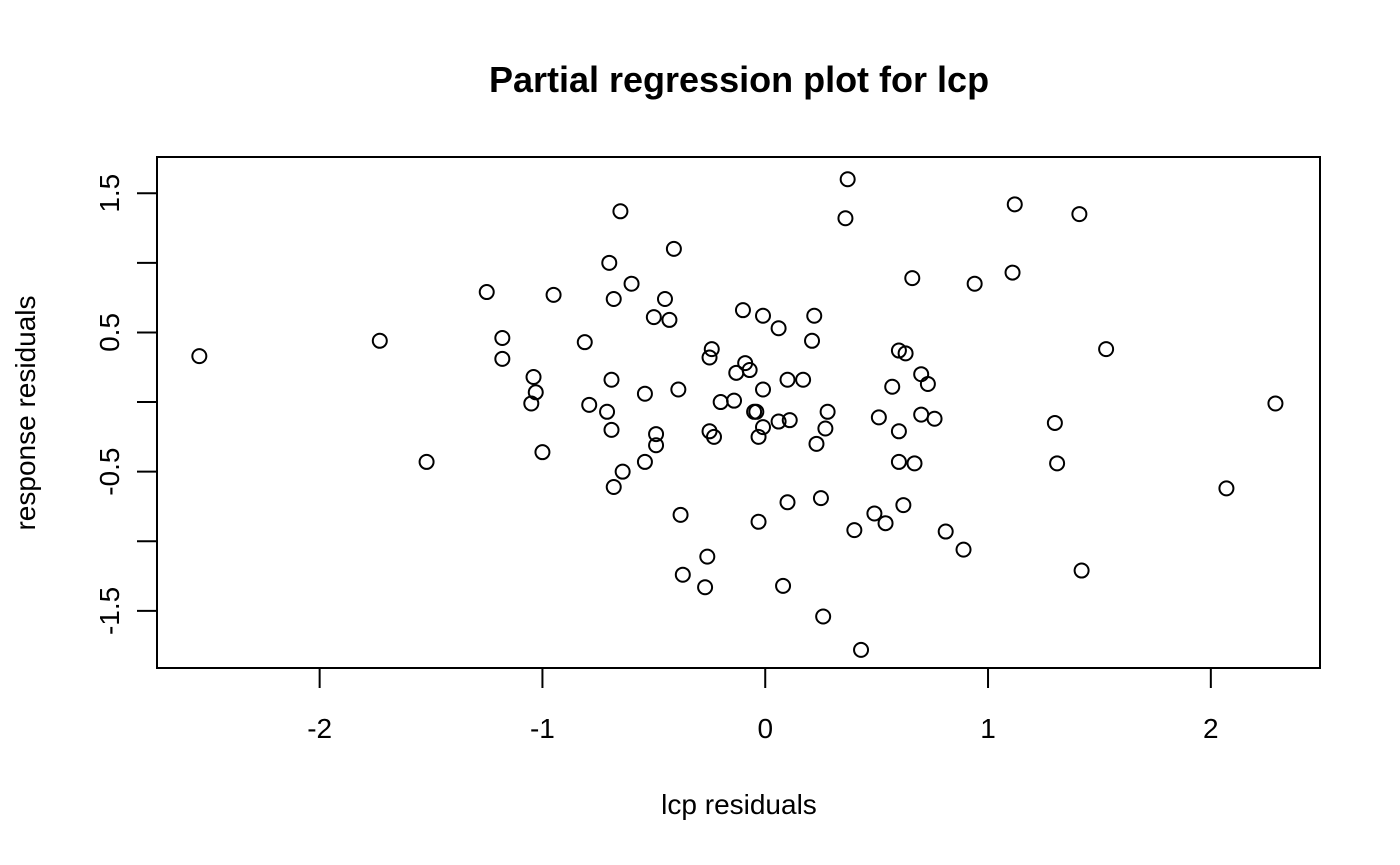 This screenshot has height=865, width=1400. Describe the element at coordinates (988, 728) in the screenshot. I see `x-tick-label: 1` at that location.